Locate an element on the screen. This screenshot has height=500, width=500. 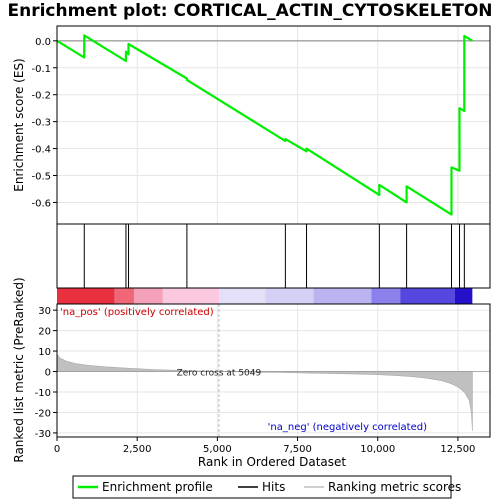
pos-label: 'na_pos' (positively correlated) is located at coordinates (137, 312).